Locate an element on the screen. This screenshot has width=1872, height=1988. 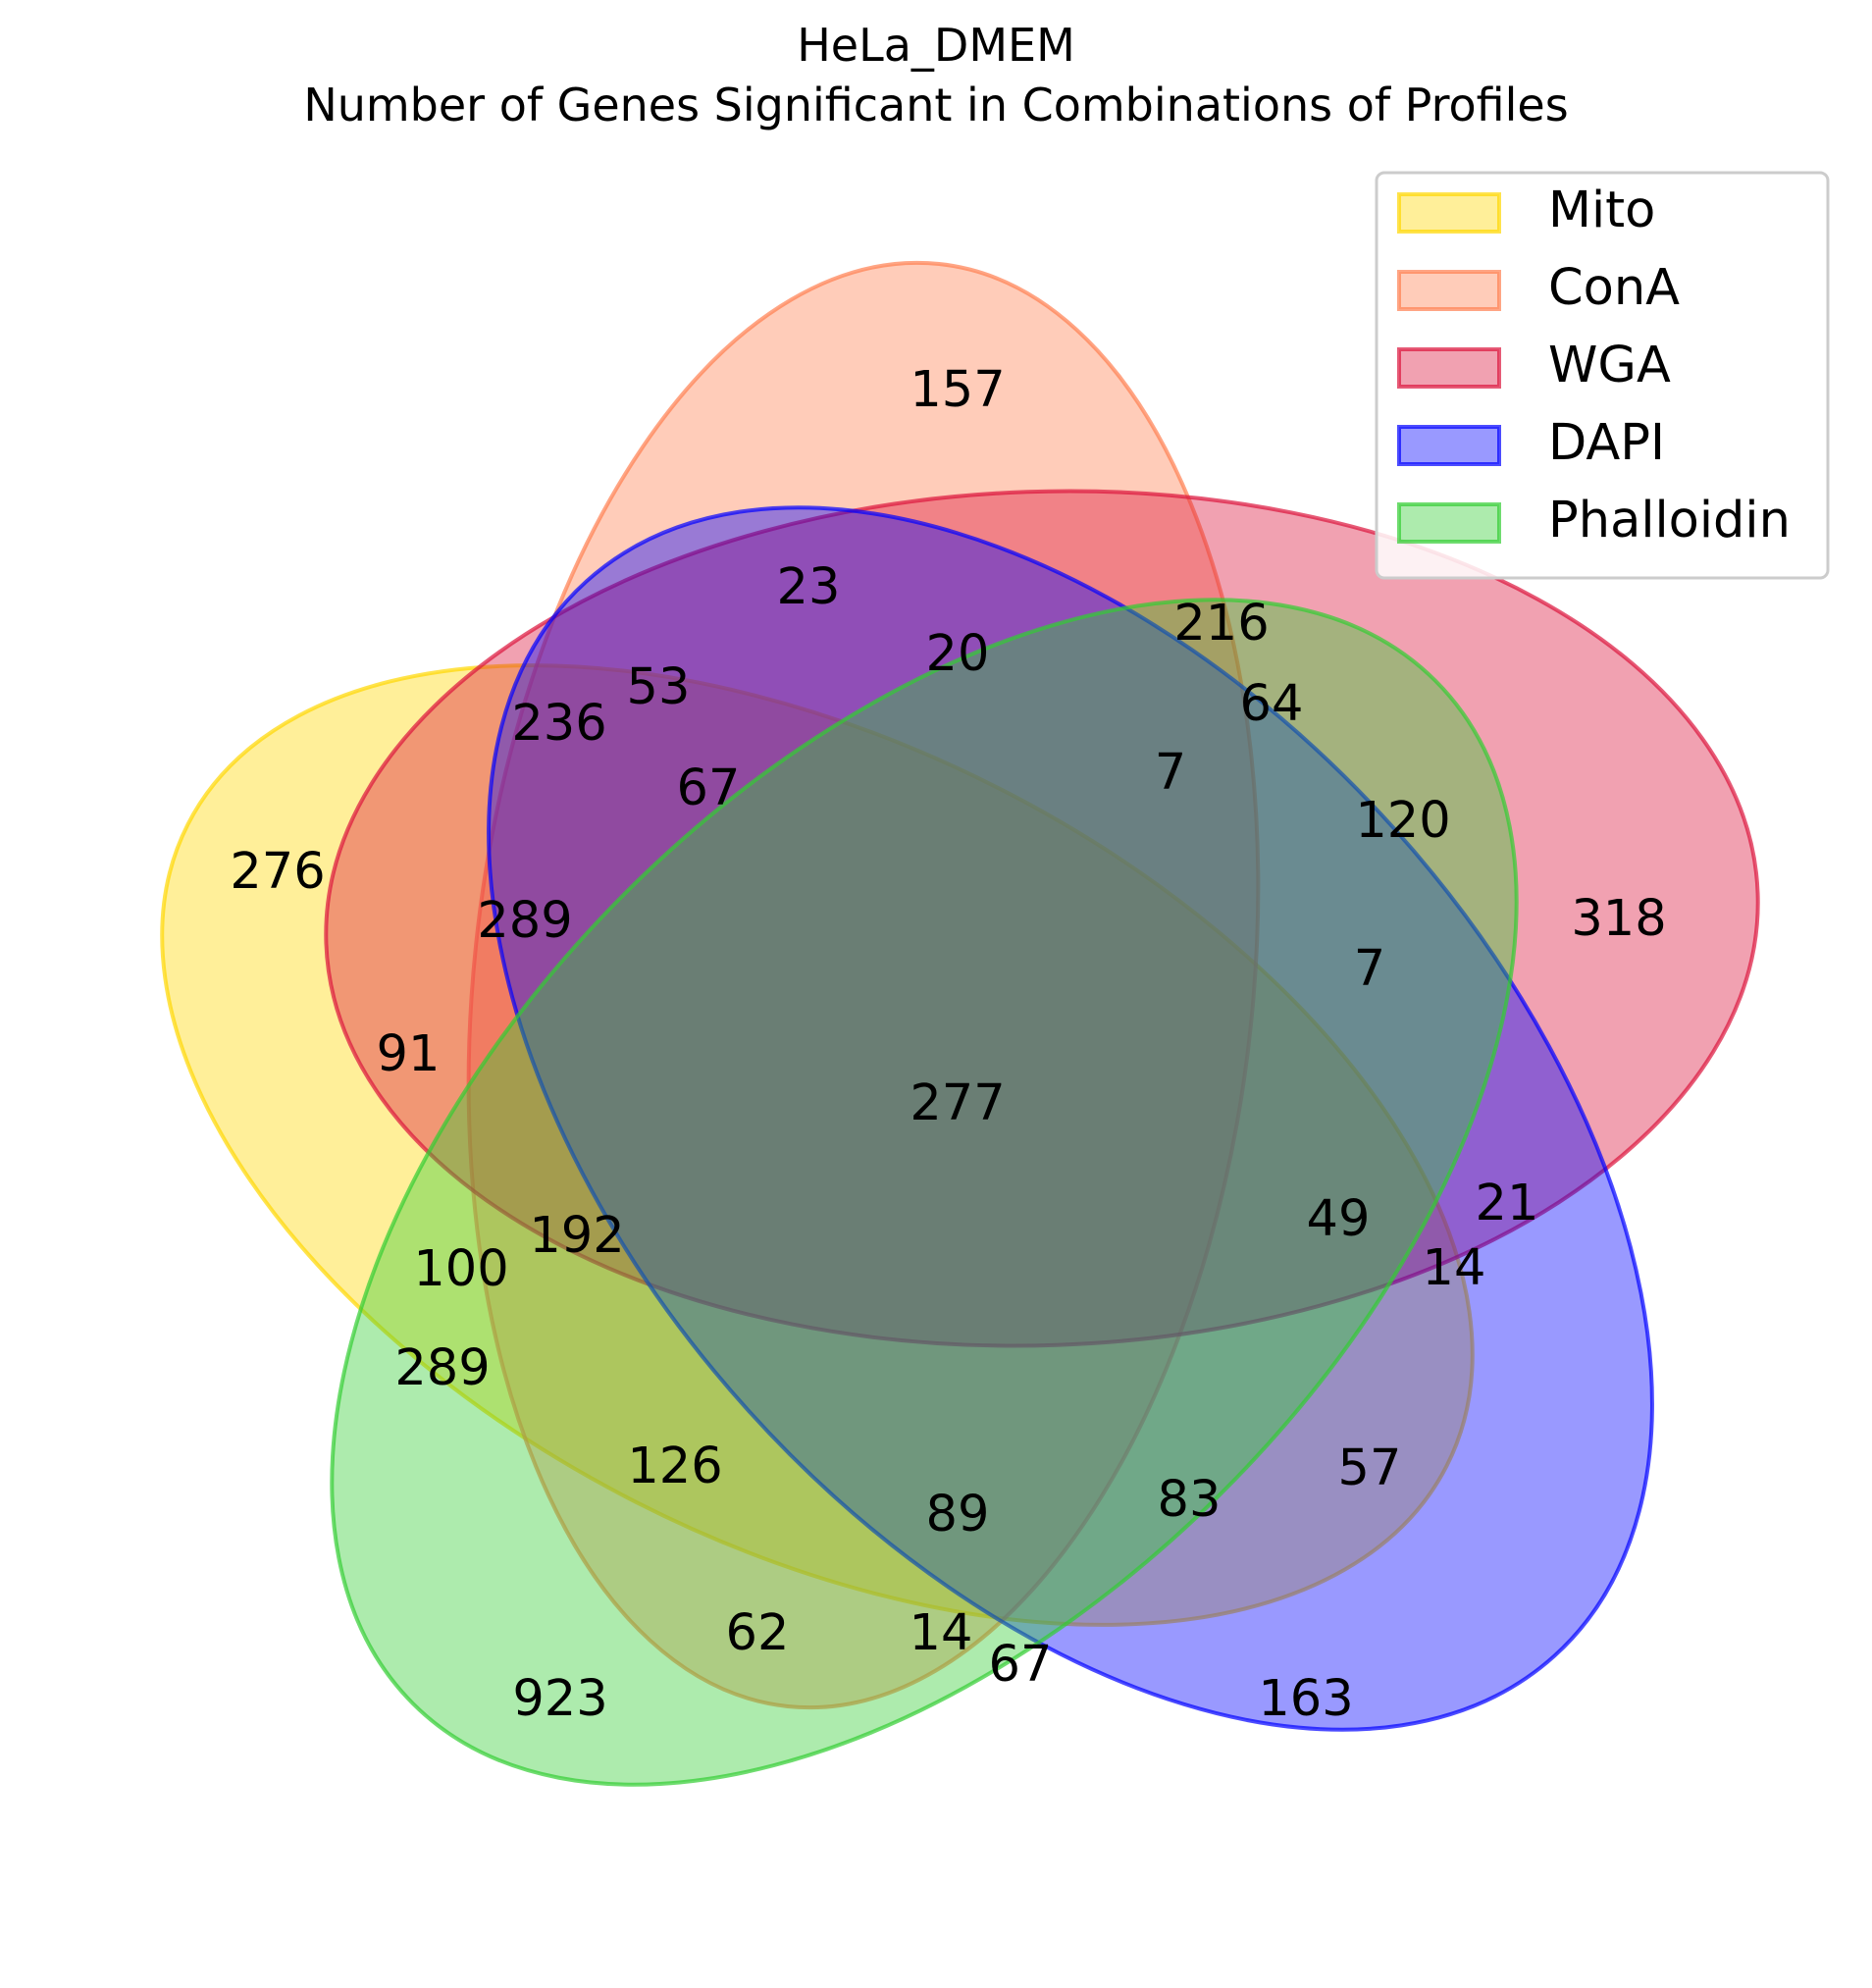
region-label-mito-wga-dapi: 14 is located at coordinates (1454, 1268).